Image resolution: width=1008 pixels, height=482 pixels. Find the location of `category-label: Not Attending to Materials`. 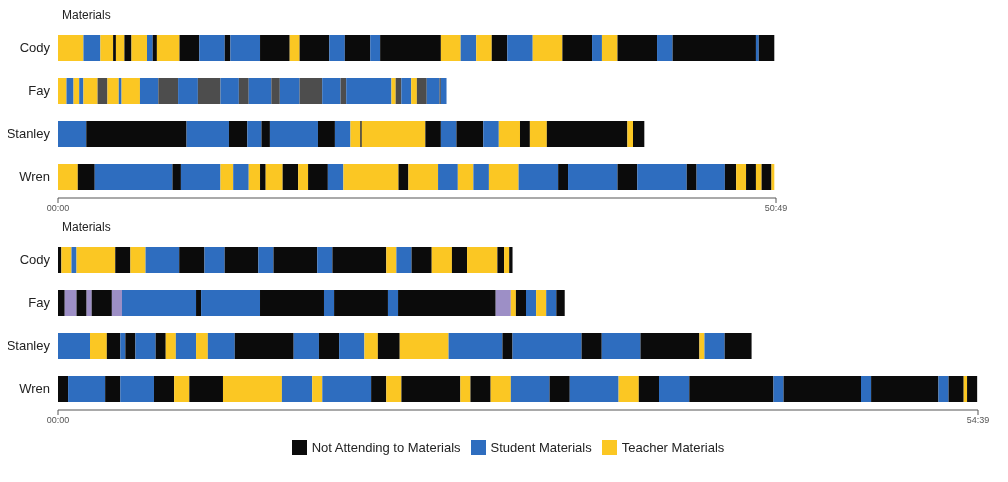

category-label: Not Attending to Materials is located at coordinates (386, 447).